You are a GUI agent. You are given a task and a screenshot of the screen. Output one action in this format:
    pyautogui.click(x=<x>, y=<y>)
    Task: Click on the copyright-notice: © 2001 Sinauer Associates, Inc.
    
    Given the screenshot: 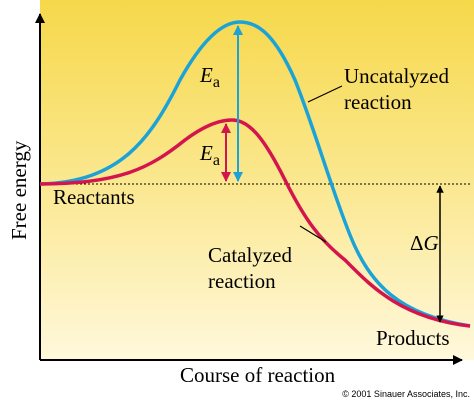 What is the action you would take?
    pyautogui.click(x=406, y=394)
    